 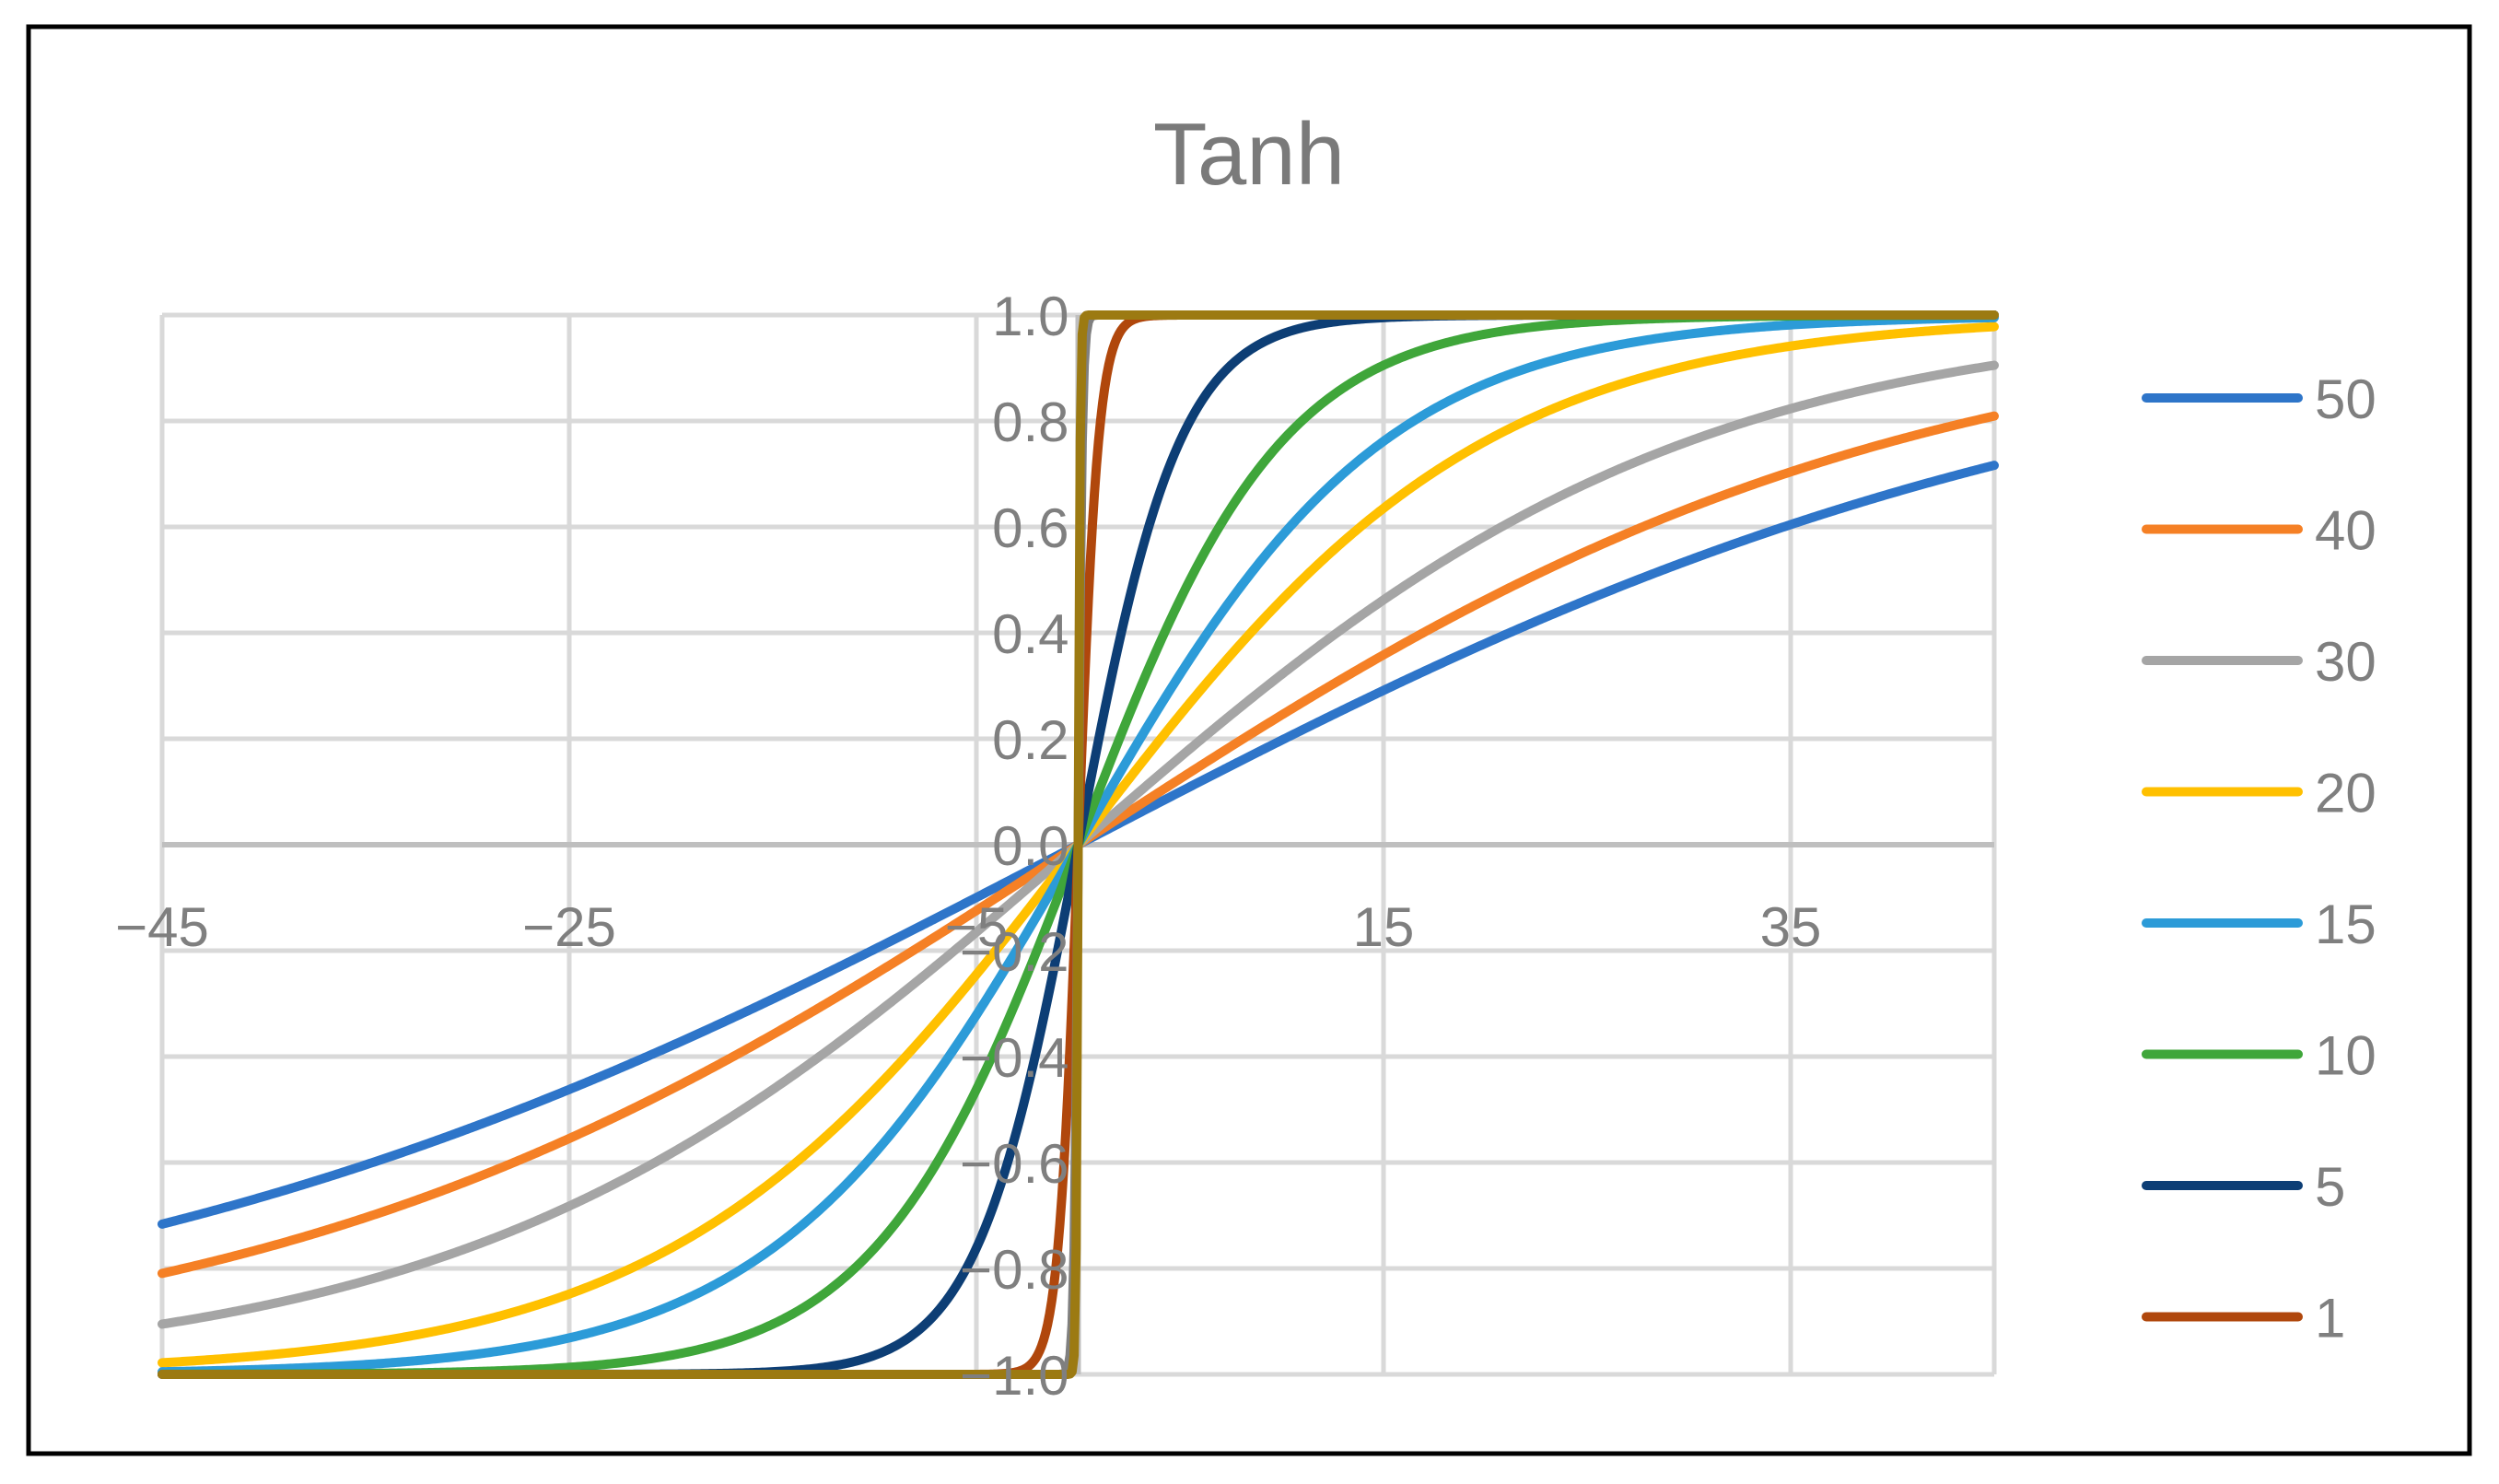 I want to click on legend-label: 1, so click(x=2330, y=1319).